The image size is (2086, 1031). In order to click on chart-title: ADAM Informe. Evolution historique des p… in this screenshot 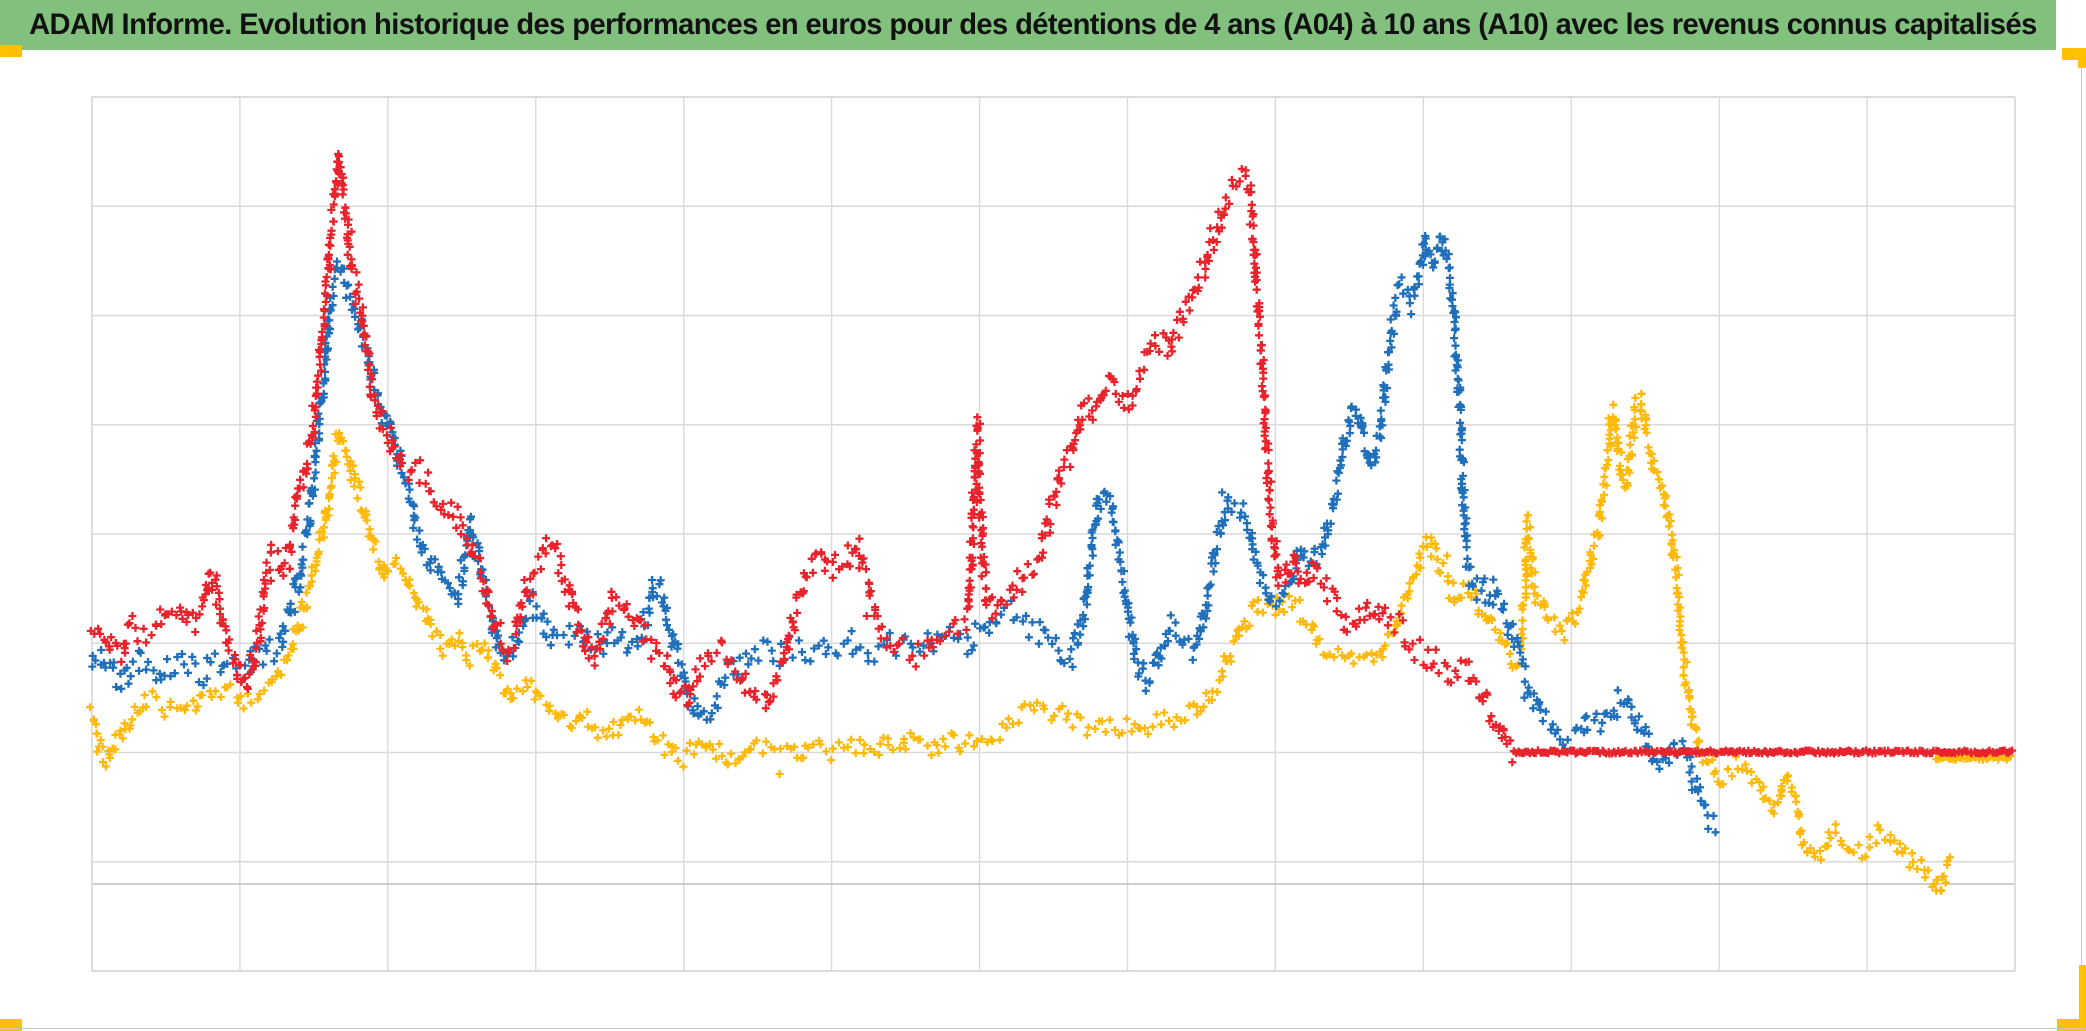, I will do `click(1033, 24)`.